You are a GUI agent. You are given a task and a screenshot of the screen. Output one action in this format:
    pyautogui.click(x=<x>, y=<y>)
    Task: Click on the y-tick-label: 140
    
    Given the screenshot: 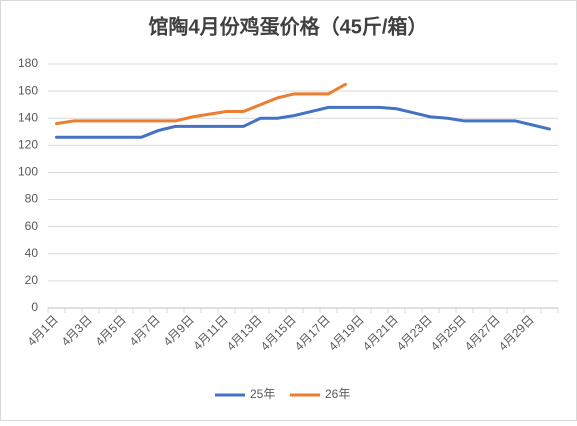 What is the action you would take?
    pyautogui.click(x=28, y=117)
    